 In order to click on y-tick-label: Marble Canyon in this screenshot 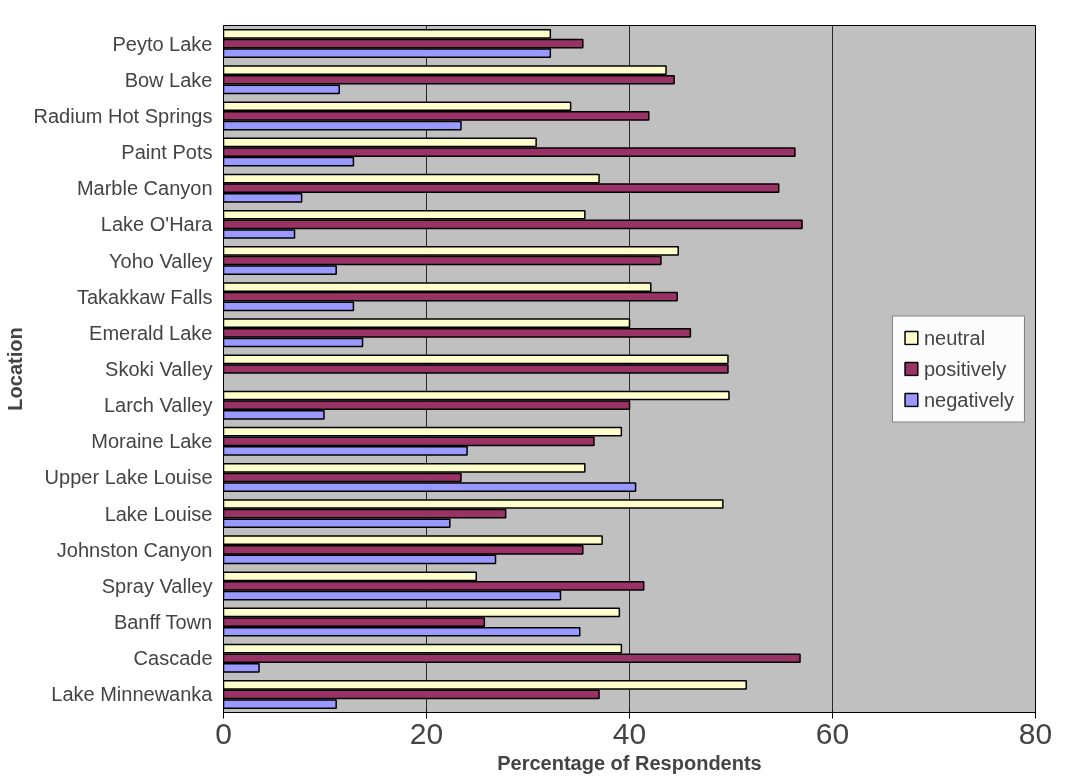, I will do `click(144, 188)`.